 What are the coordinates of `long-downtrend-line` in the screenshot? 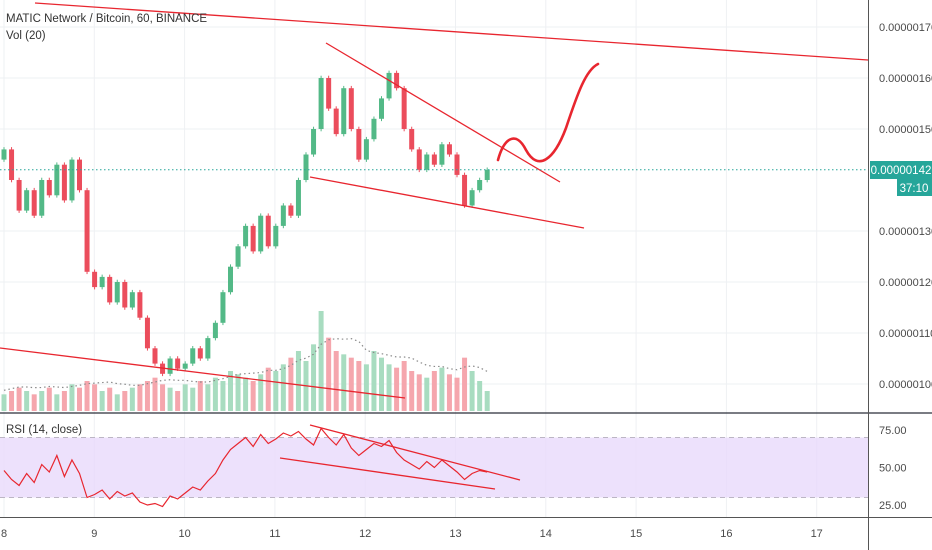 It's located at (451, 31).